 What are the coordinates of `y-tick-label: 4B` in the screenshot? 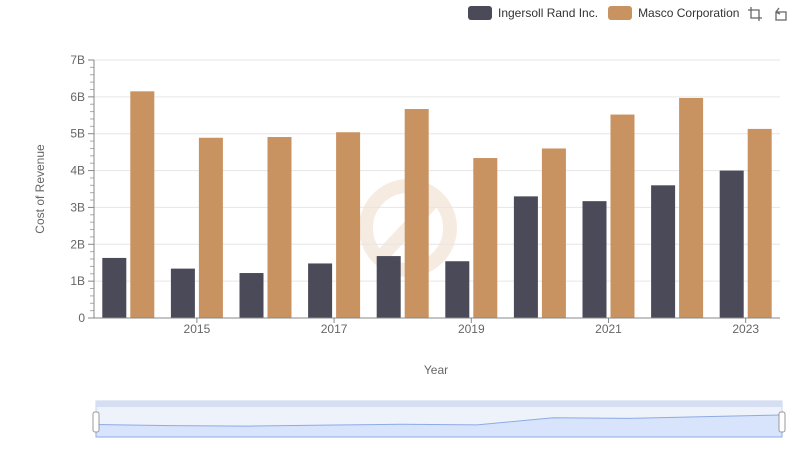 It's located at (77, 171).